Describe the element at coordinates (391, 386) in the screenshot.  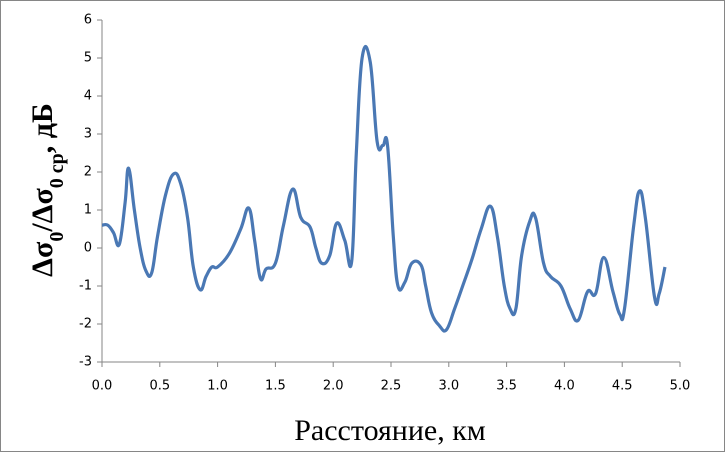
I see `x-tick-label: 2.5` at that location.